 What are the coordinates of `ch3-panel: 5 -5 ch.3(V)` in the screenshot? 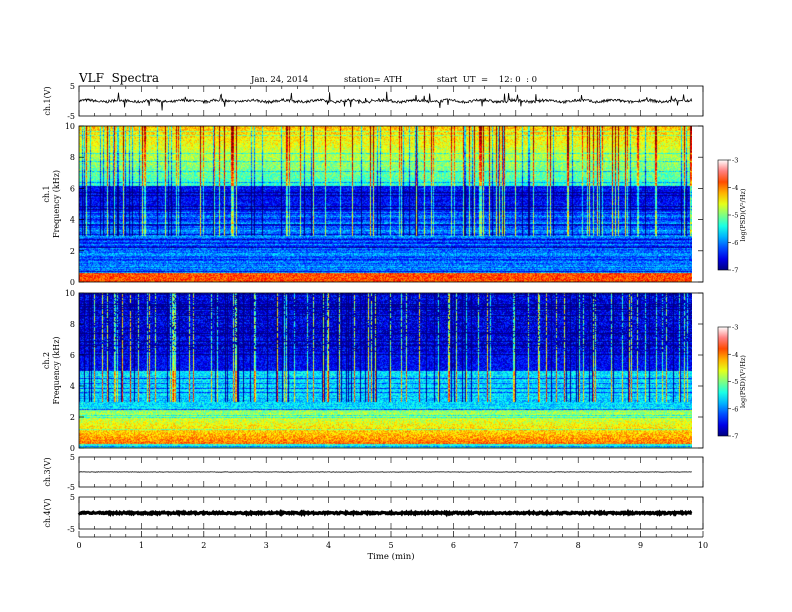 It's located at (373, 472).